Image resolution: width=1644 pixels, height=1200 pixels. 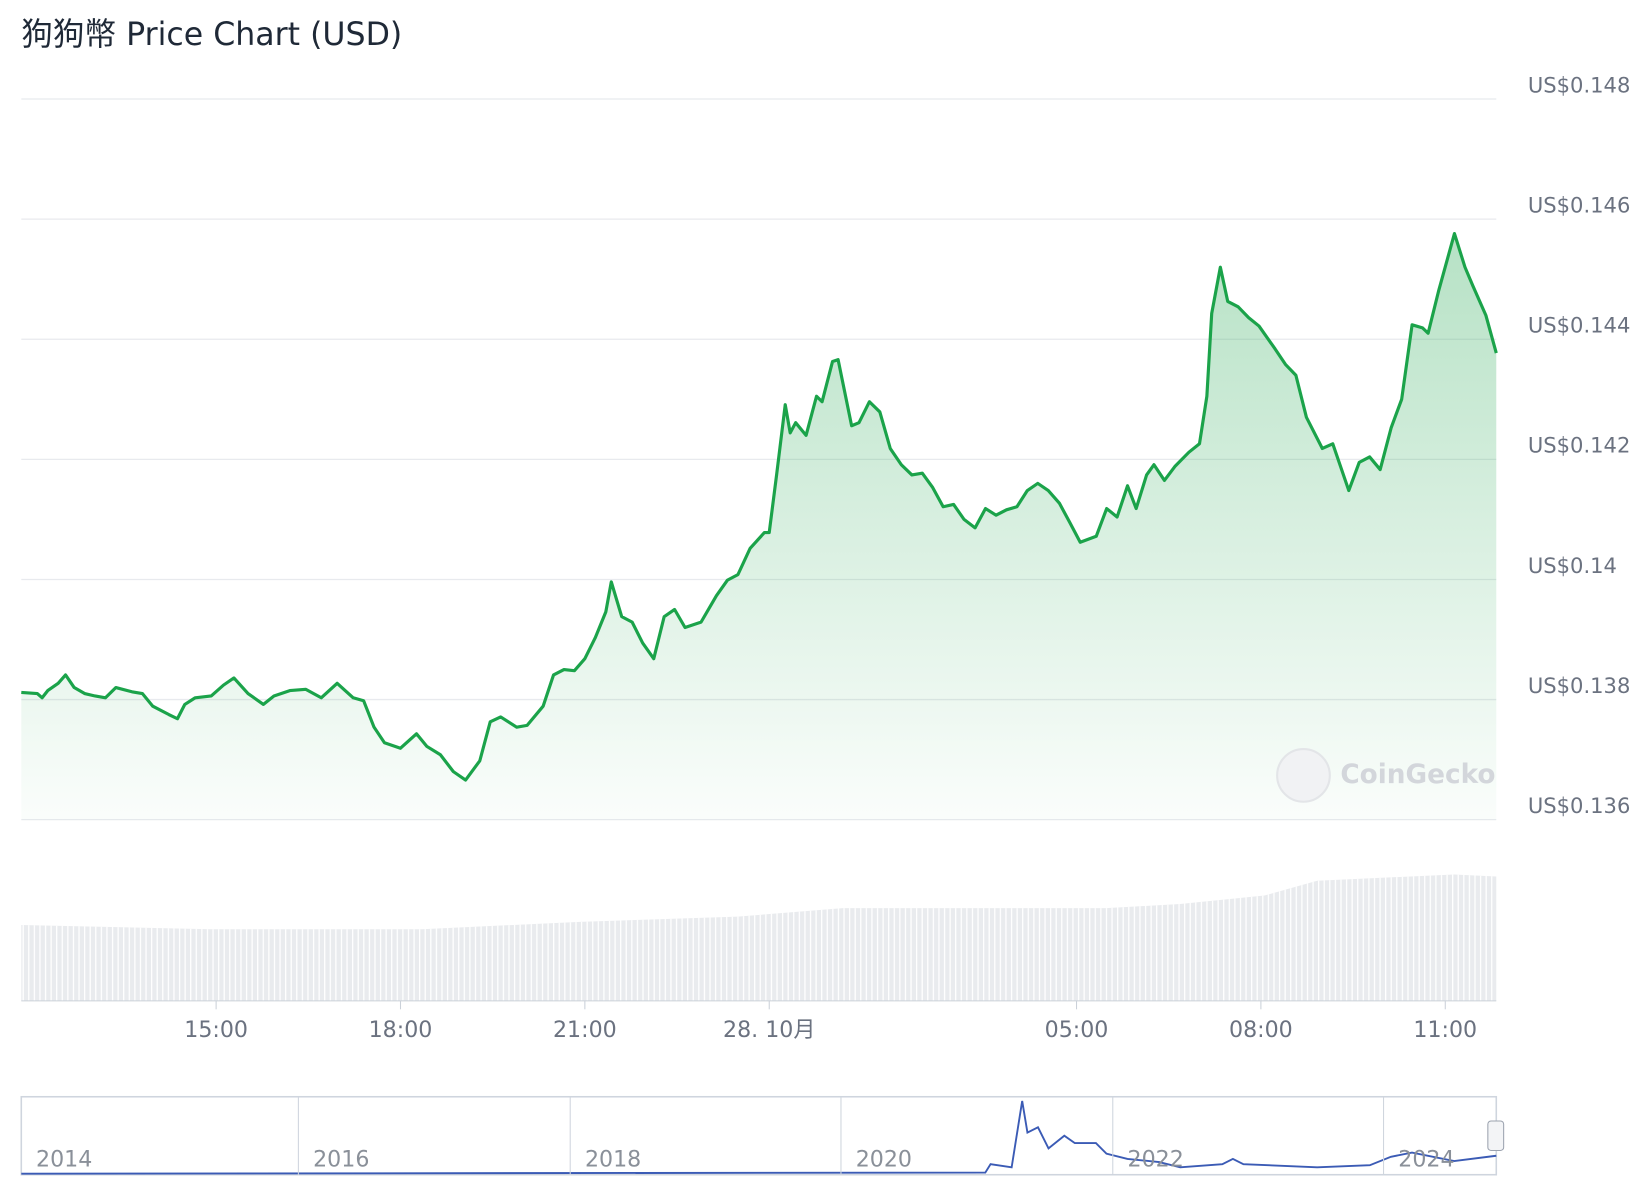 What do you see at coordinates (1579, 325) in the screenshot?
I see `y-tick-label: US$0.144` at bounding box center [1579, 325].